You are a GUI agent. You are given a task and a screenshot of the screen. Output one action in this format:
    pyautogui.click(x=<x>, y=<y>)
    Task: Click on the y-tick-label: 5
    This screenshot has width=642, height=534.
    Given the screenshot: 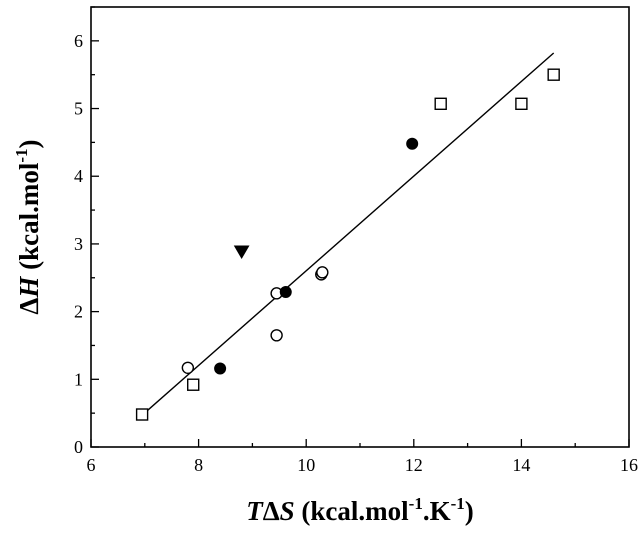 What is the action you would take?
    pyautogui.click(x=78, y=109)
    